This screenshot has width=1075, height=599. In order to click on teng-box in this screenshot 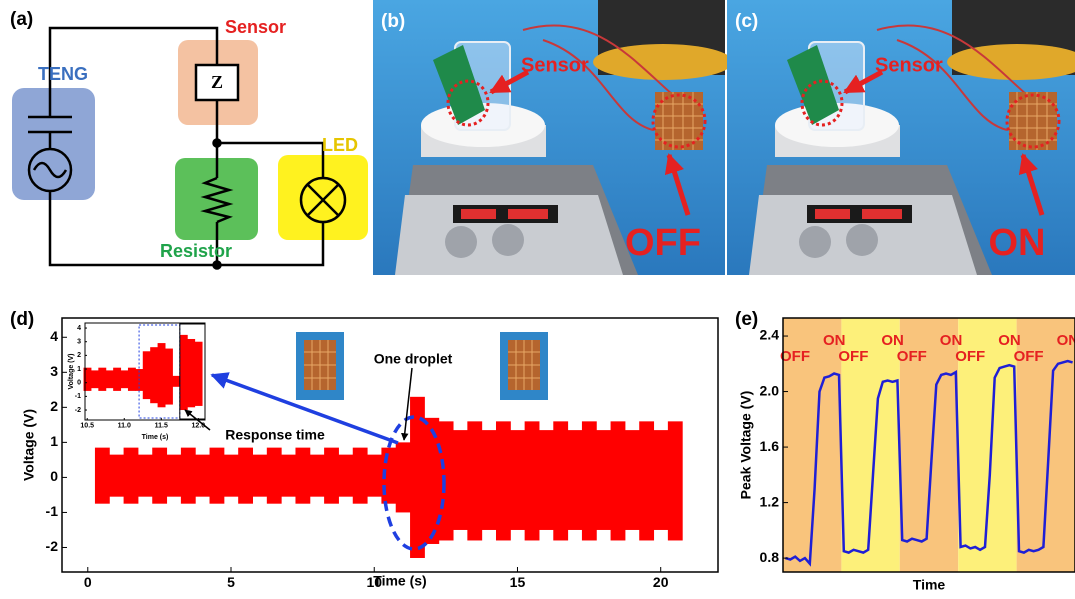, I will do `click(53, 144)`.